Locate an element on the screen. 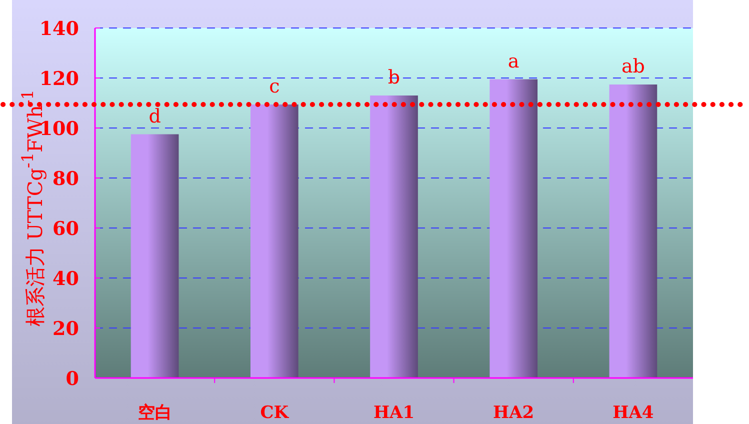 The height and width of the screenshot is (424, 749). x-tick-label: HA2 is located at coordinates (513, 413).